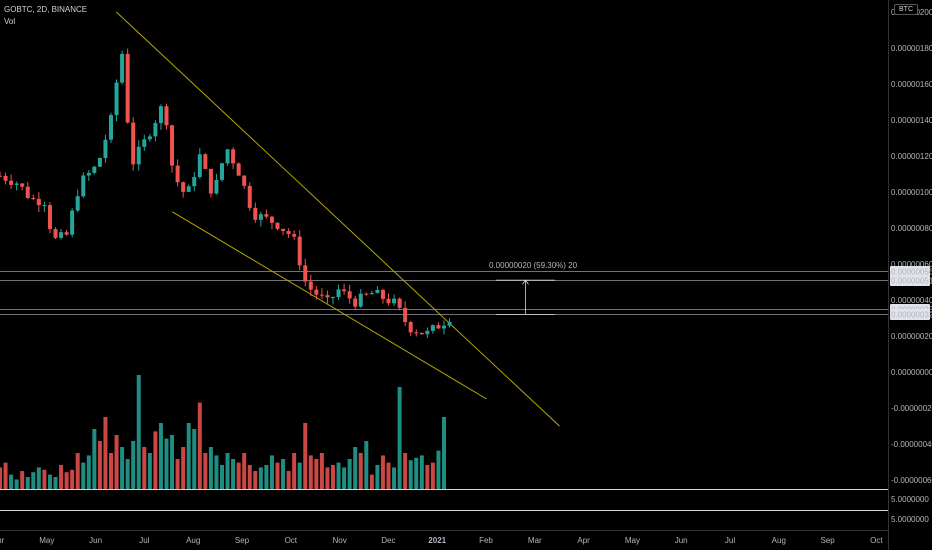 This screenshot has width=932, height=550. I want to click on x-tick-label: Jul, so click(730, 540).